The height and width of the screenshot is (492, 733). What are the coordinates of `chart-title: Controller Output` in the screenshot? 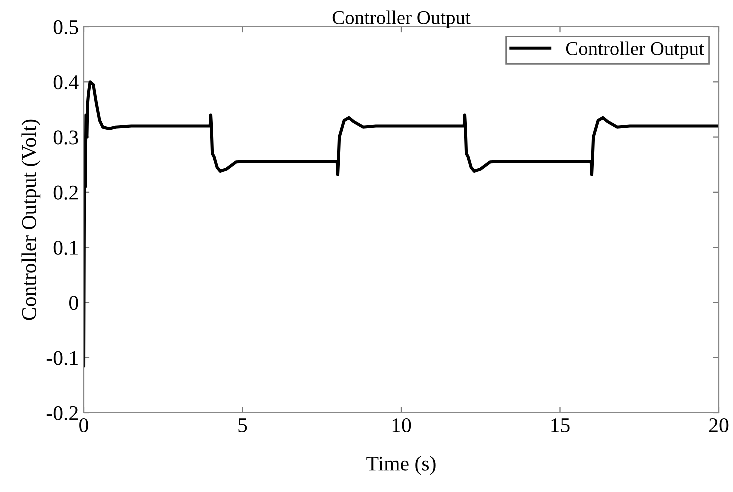 It's located at (401, 19).